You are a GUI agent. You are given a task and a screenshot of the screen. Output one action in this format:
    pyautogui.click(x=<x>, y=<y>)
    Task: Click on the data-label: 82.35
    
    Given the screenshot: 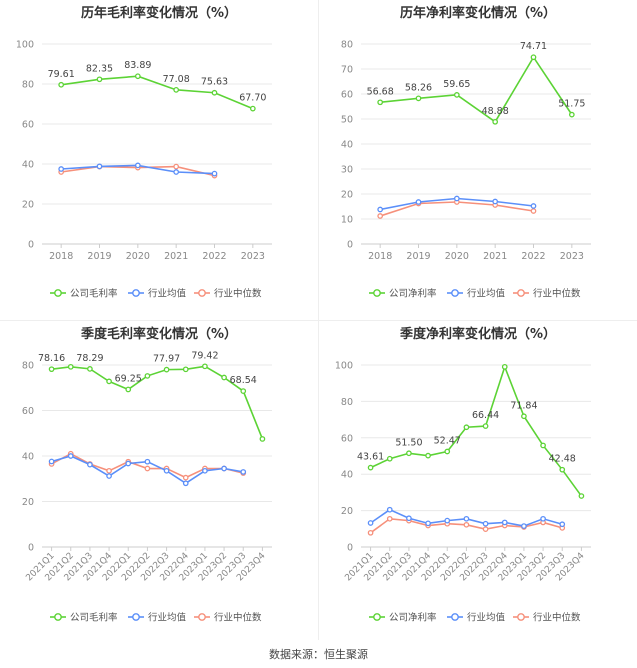 What is the action you would take?
    pyautogui.click(x=99, y=68)
    